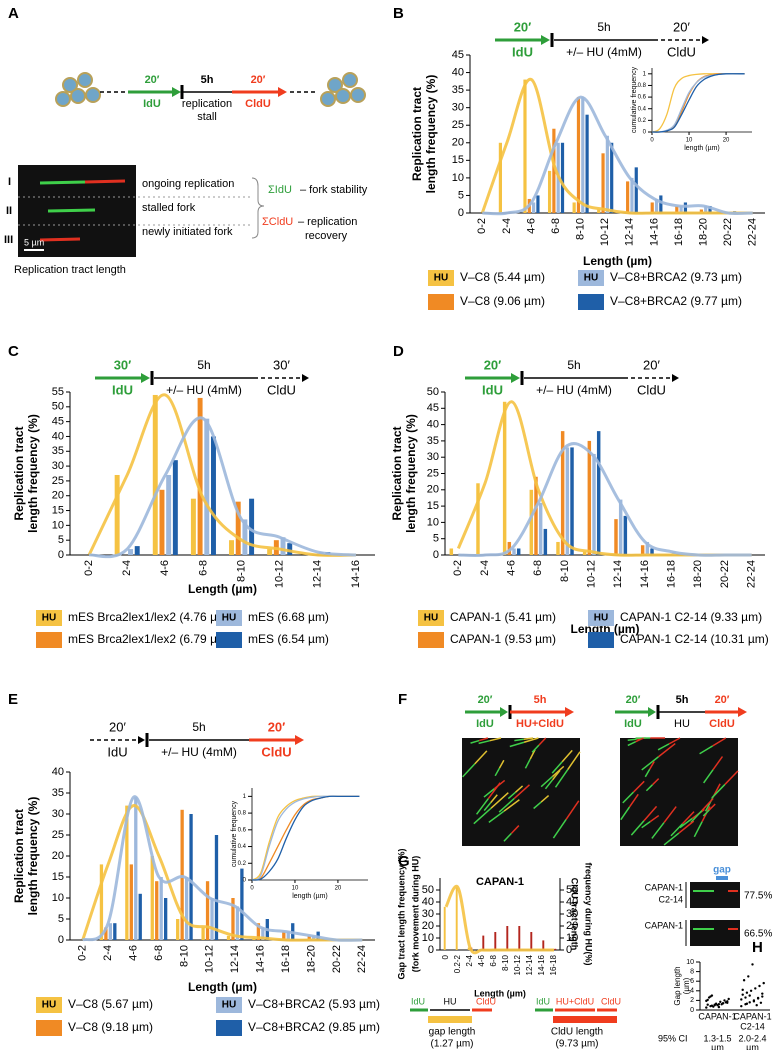 The width and height of the screenshot is (780, 1050). Describe the element at coordinates (252, 889) in the screenshot. I see `x-tick-label: 0` at that location.